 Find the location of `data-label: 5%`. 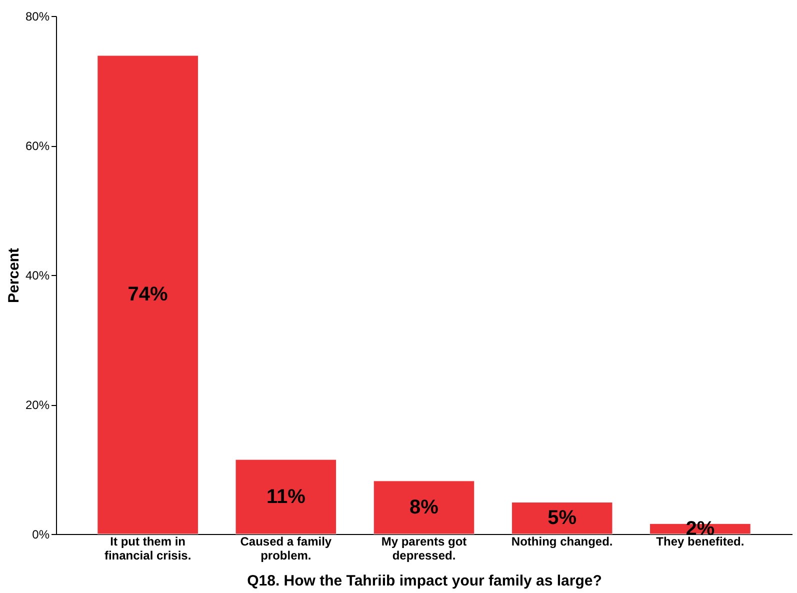

data-label: 5% is located at coordinates (562, 518).